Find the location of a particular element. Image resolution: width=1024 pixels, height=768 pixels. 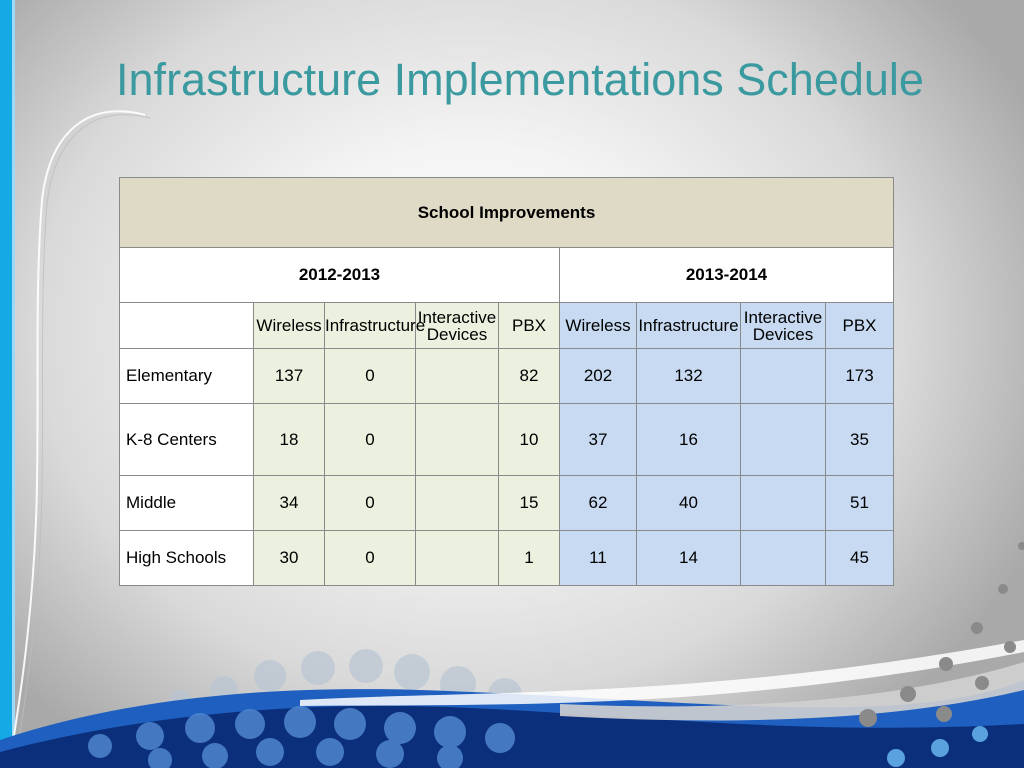

table-row: High Schools 30 0 1 11 14 45 is located at coordinates (507, 558).